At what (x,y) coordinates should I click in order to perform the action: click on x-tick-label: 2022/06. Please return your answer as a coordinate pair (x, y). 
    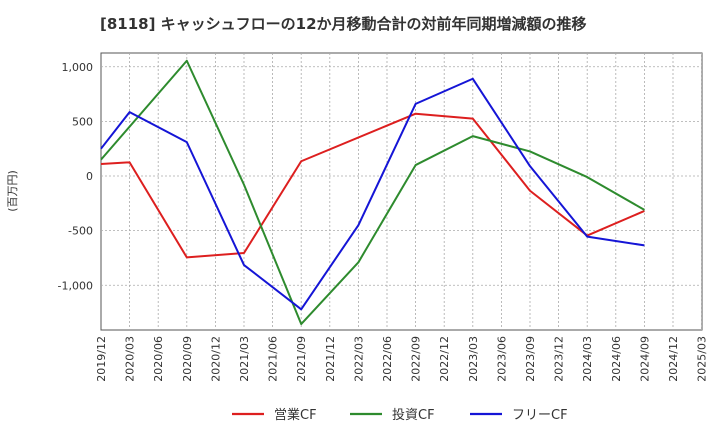
    Looking at the image, I should click on (387, 359).